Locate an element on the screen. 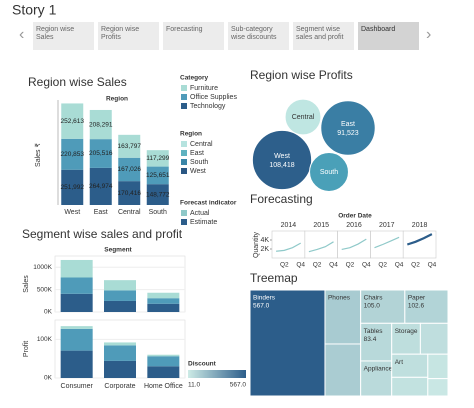 Image resolution: width=474 pixels, height=408 pixels. story-tab: Segment wise sales and profit is located at coordinates (324, 36).